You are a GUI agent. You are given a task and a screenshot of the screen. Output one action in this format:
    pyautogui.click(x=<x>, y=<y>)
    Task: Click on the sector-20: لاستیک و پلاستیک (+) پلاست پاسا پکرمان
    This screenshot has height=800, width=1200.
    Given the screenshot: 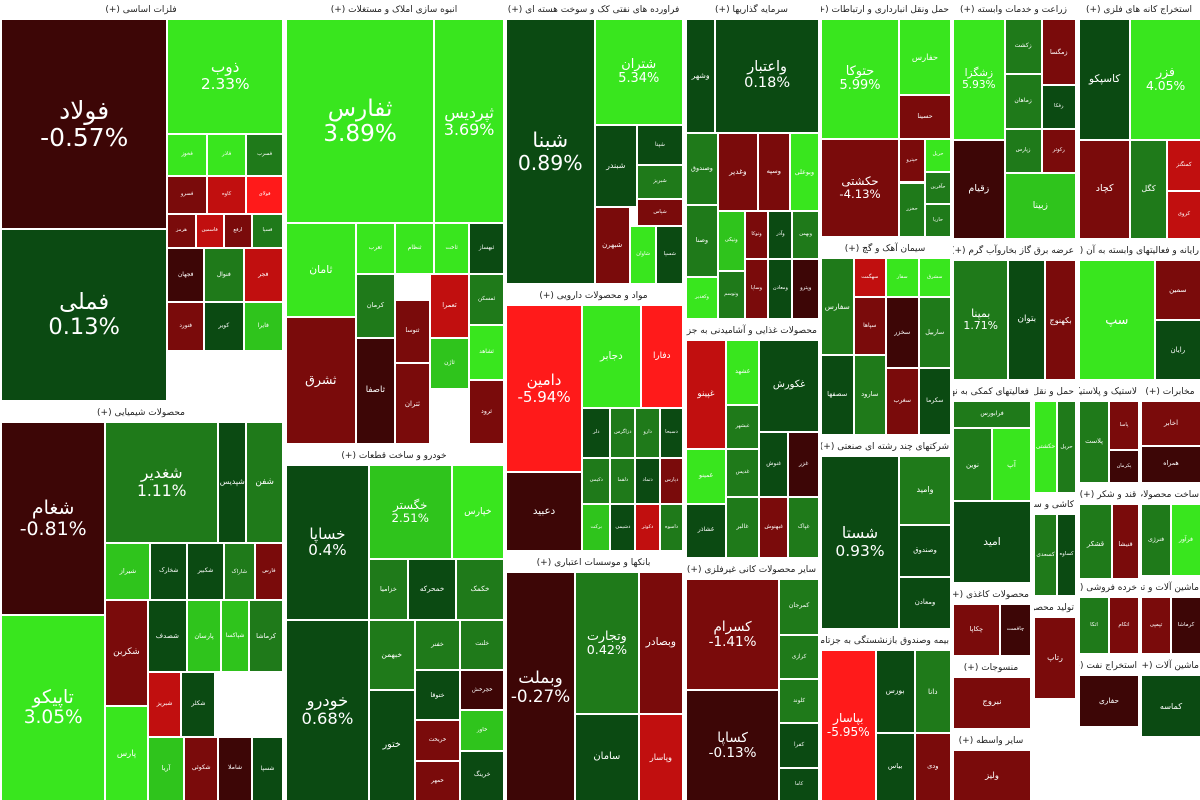 What is the action you would take?
    pyautogui.click(x=1108, y=432)
    